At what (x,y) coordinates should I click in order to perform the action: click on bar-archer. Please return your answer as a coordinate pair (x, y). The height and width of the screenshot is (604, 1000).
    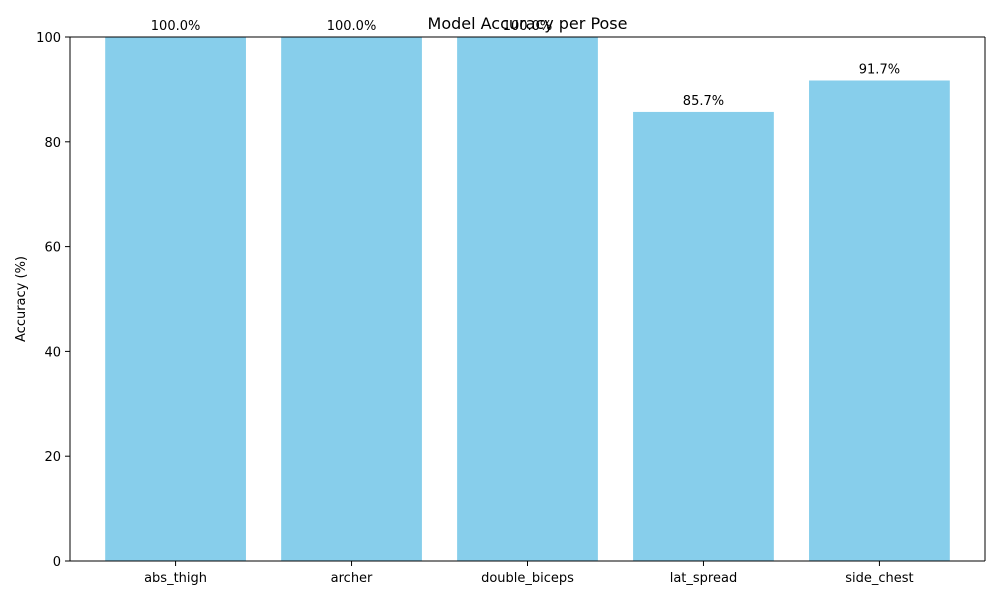
    Looking at the image, I should click on (351, 299).